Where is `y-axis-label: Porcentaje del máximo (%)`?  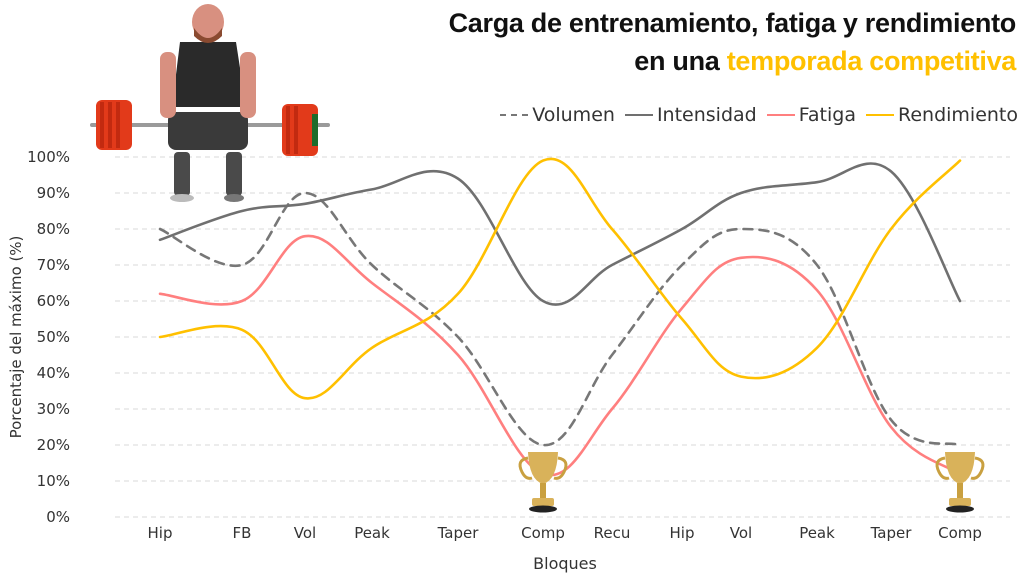 y-axis-label: Porcentaje del máximo (%) is located at coordinates (16, 337).